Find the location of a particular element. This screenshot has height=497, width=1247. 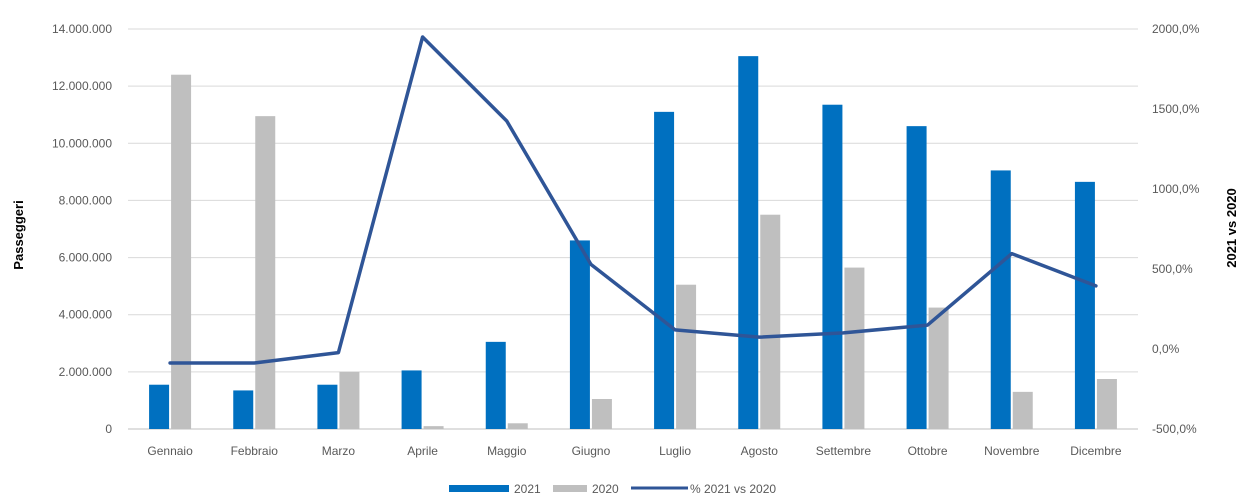

legend-swatch-2021 is located at coordinates (479, 488).